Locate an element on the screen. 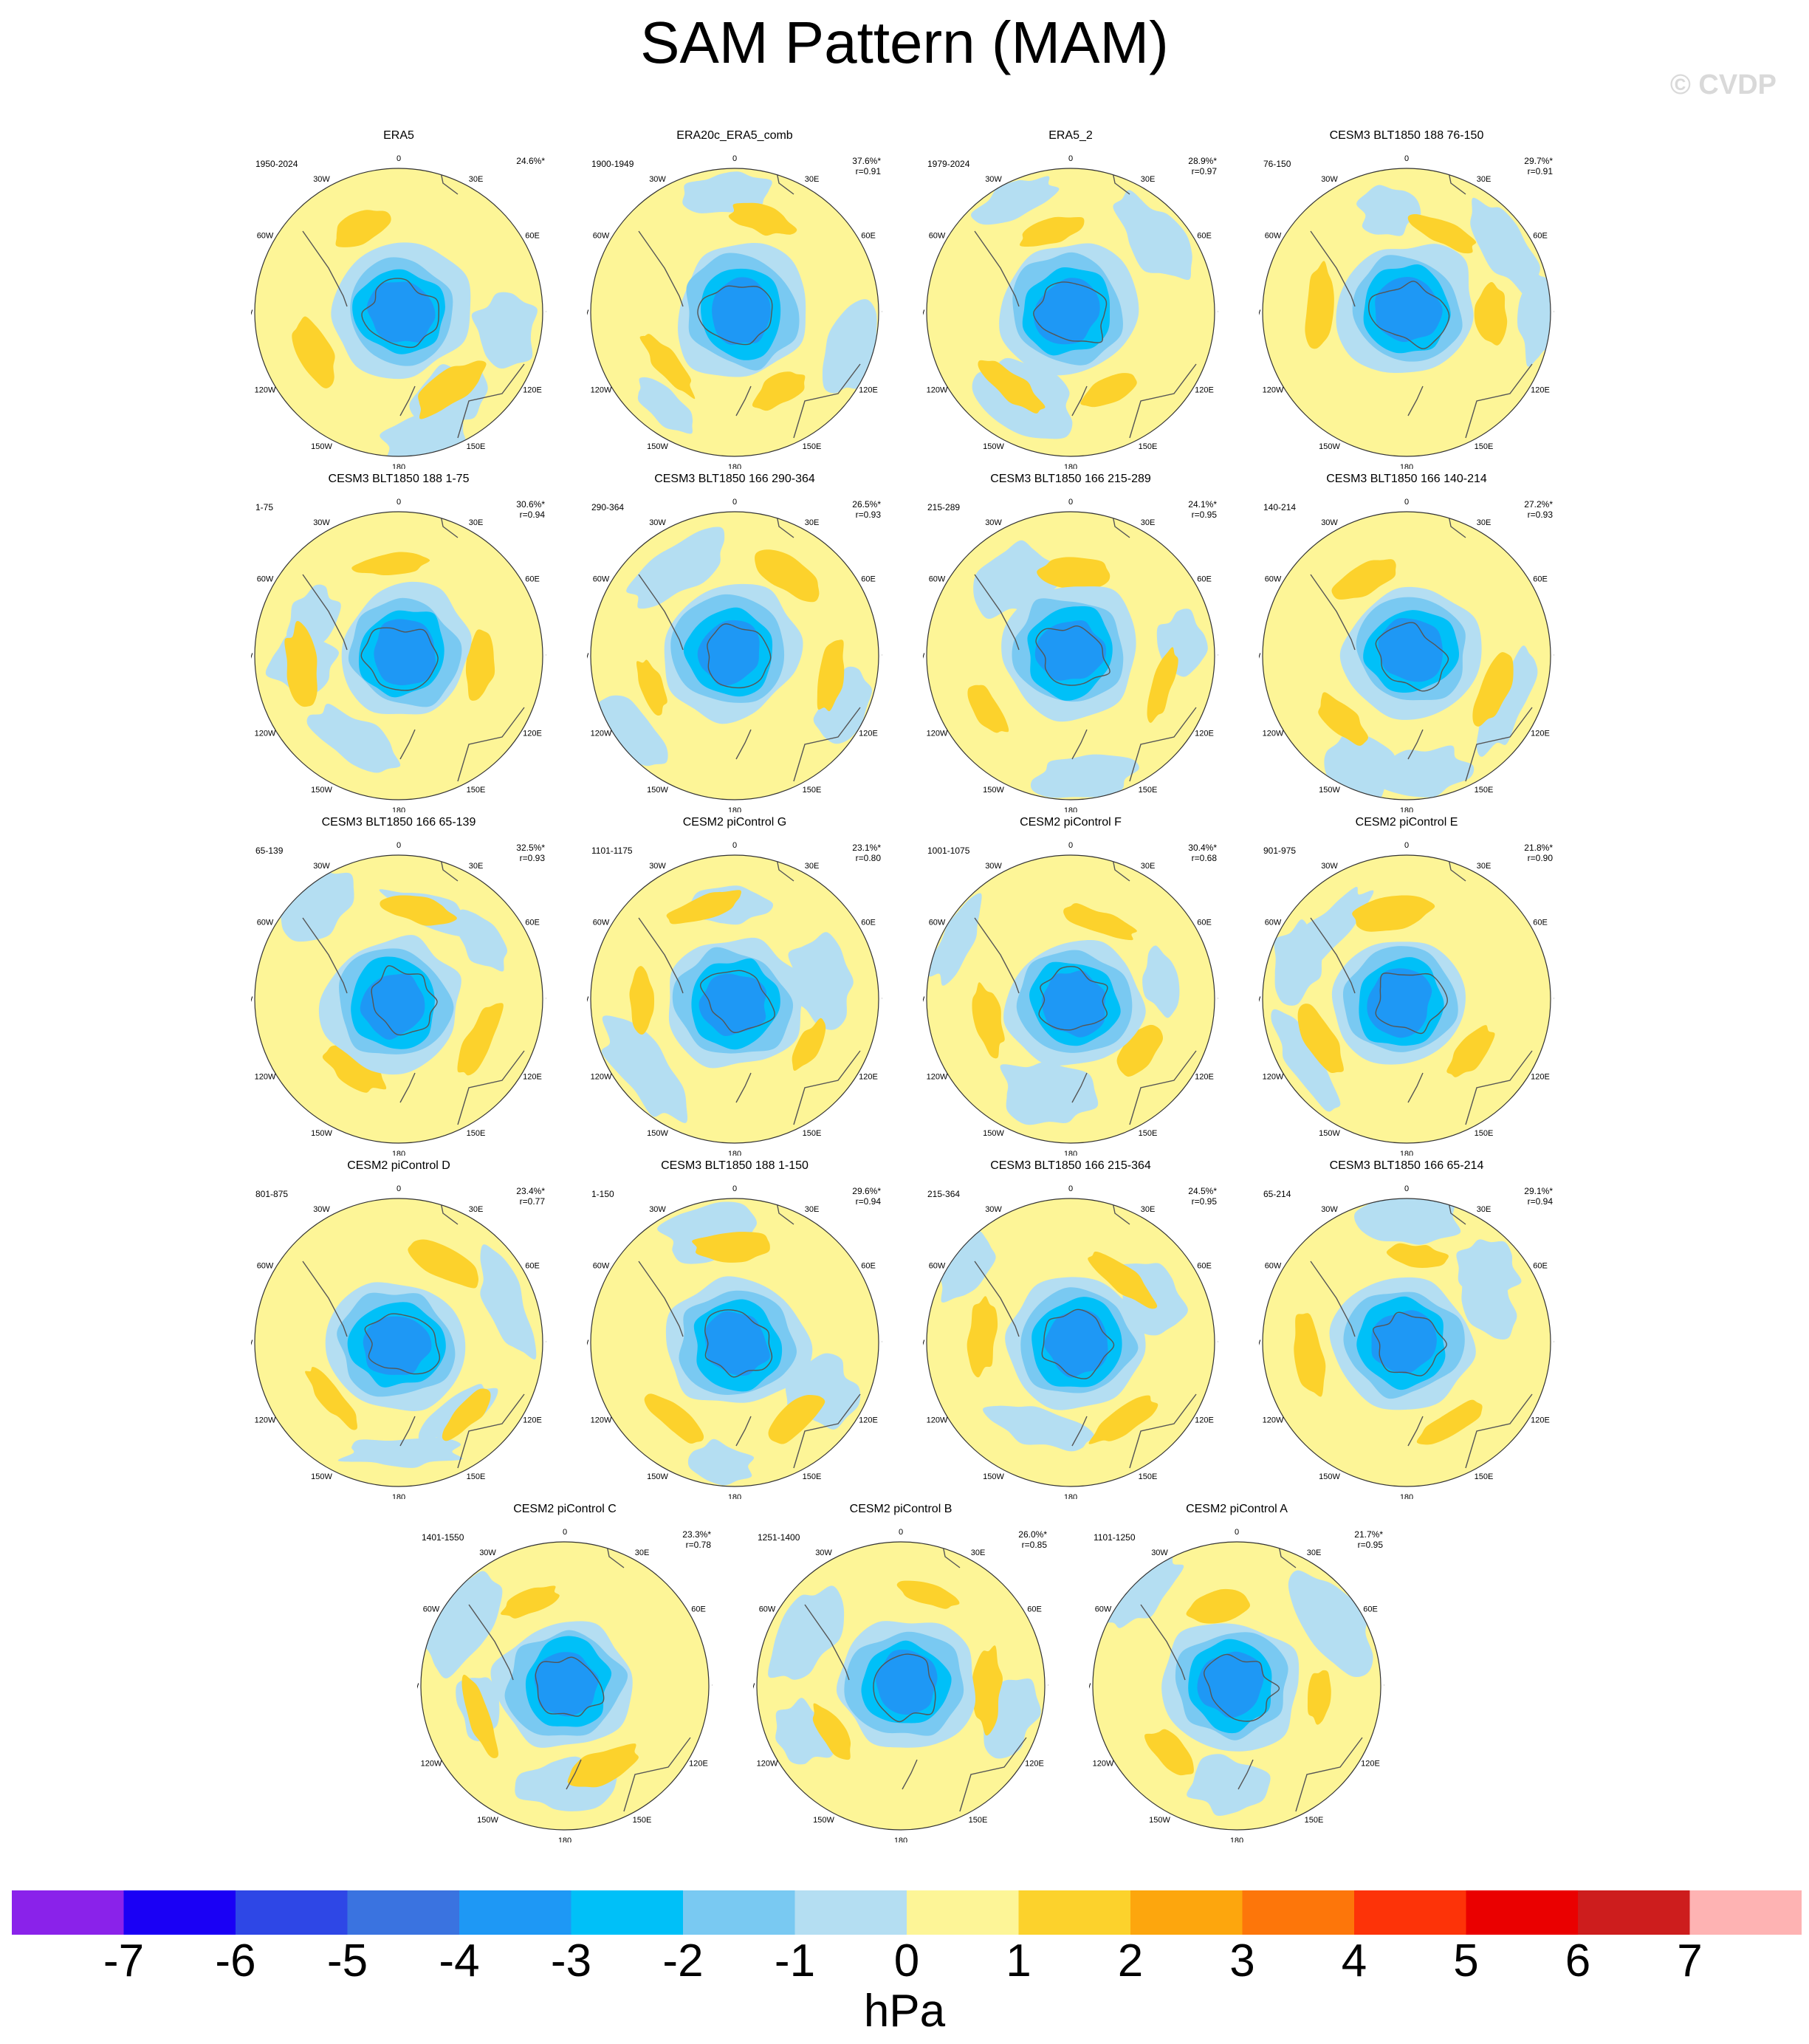  map-boundary is located at coordinates (1406, 312).